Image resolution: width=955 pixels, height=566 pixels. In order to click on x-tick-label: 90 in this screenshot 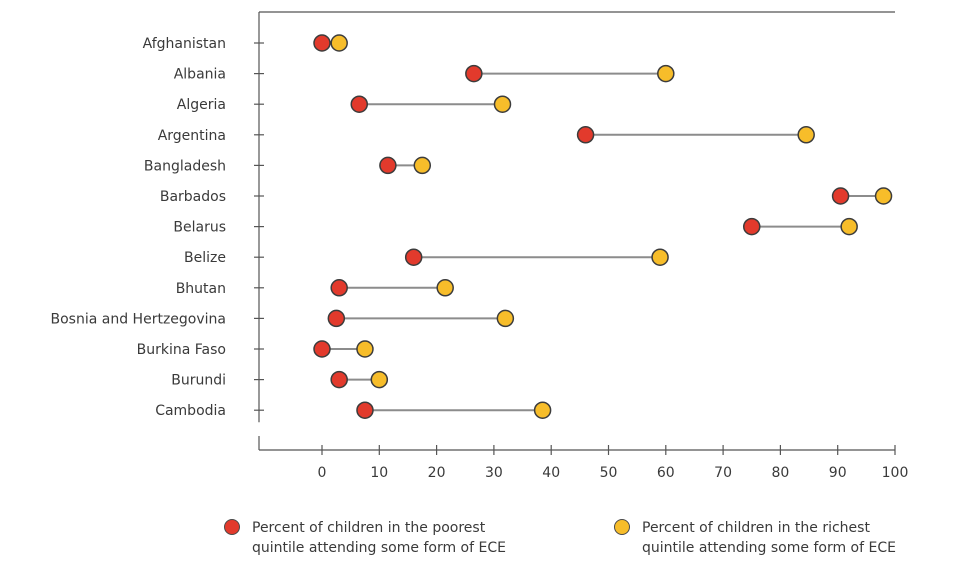, I will do `click(838, 473)`.